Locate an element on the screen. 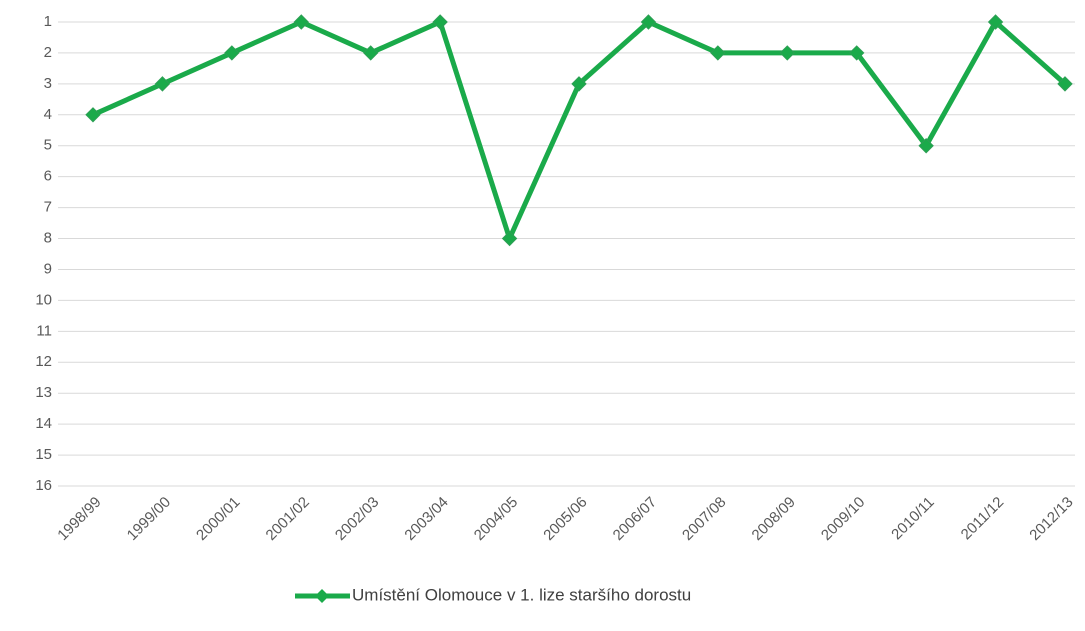  y-tick-label: 5 is located at coordinates (48, 145).